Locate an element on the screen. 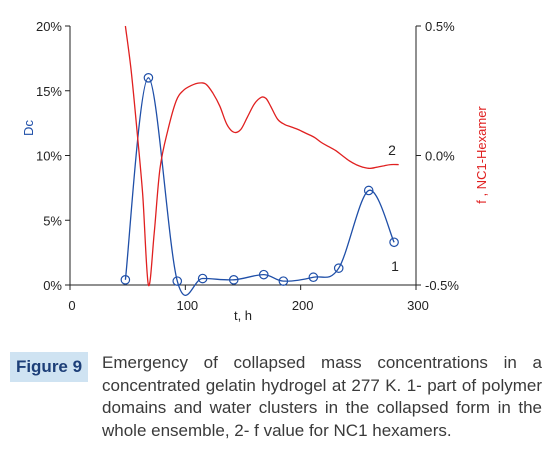  series-2-label: 2 is located at coordinates (392, 150).